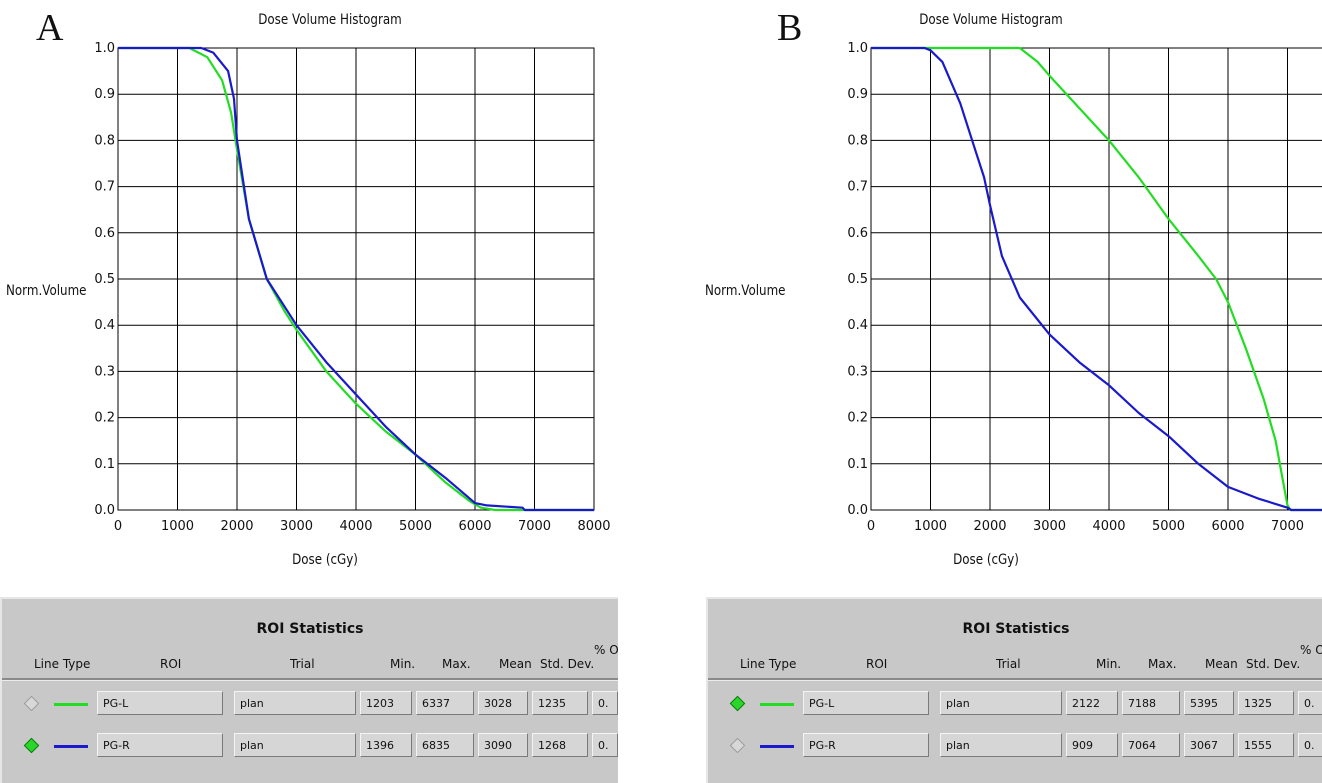 The width and height of the screenshot is (1322, 783). What do you see at coordinates (560, 745) in the screenshot?
I see `std-dev-cell: 1268` at bounding box center [560, 745].